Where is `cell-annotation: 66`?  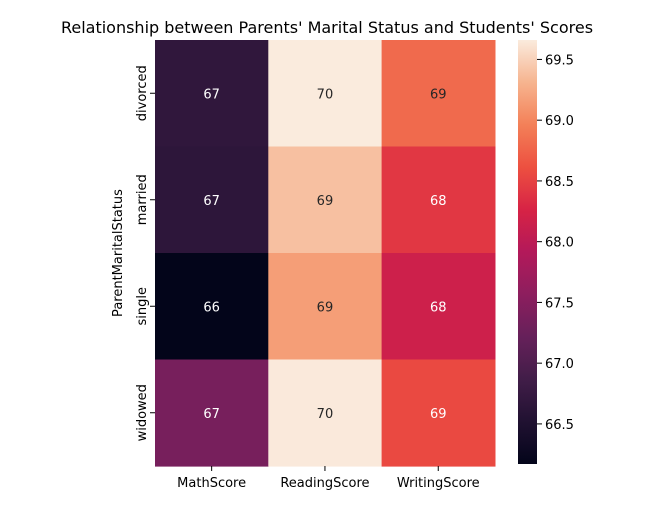
cell-annotation: 66 is located at coordinates (211, 307).